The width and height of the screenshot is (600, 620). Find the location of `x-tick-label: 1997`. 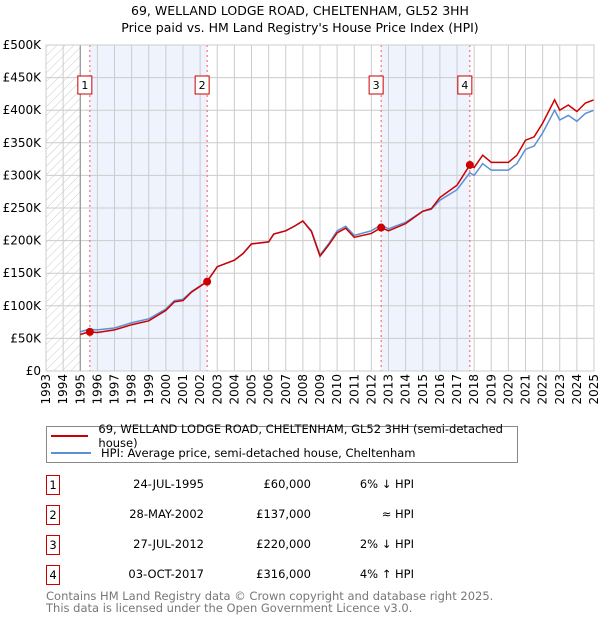

x-tick-label: 1997 is located at coordinates (115, 389).